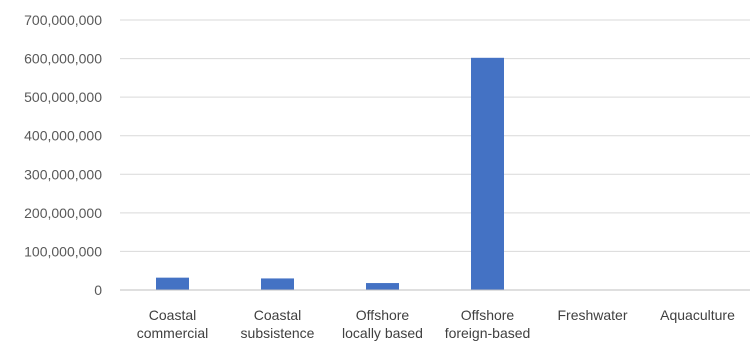 The height and width of the screenshot is (346, 753). What do you see at coordinates (278, 324) in the screenshot?
I see `x-category-label: Coastal subsistence` at bounding box center [278, 324].